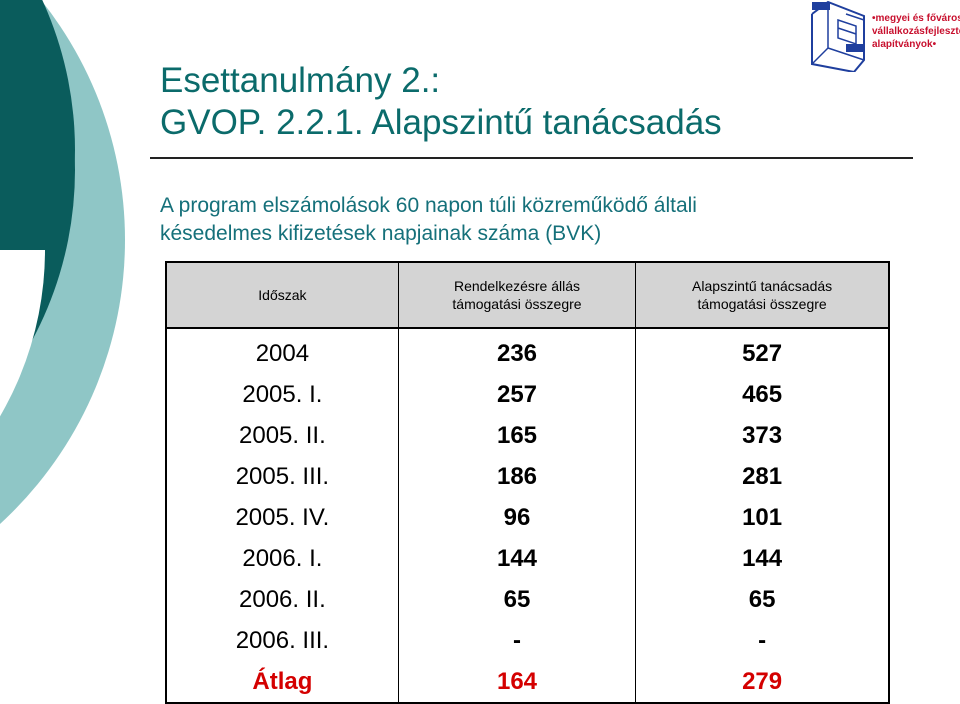 This screenshot has height=704, width=960. I want to click on decorative-side-arcs, so click(62, 262).